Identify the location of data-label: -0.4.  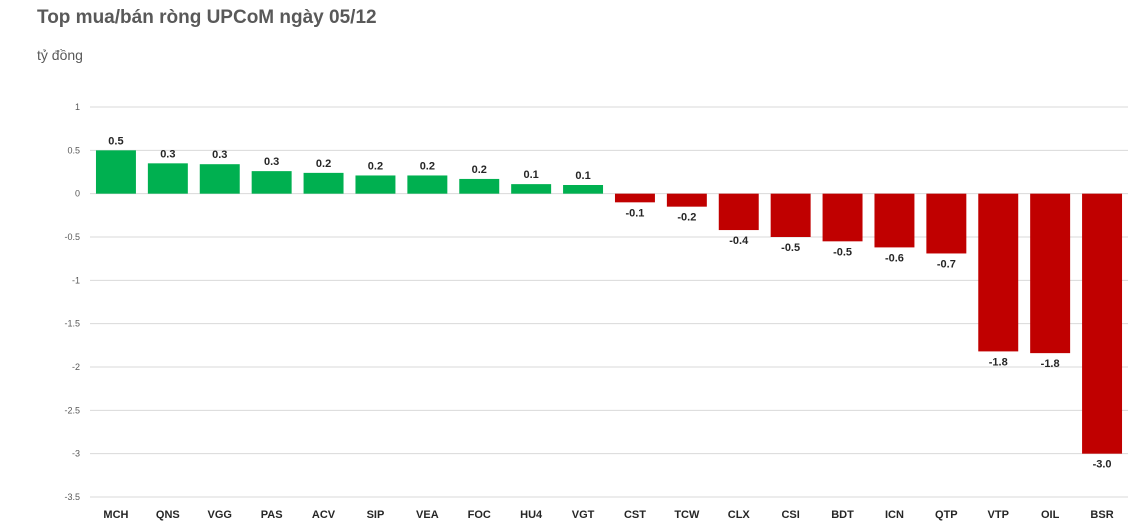
(739, 241).